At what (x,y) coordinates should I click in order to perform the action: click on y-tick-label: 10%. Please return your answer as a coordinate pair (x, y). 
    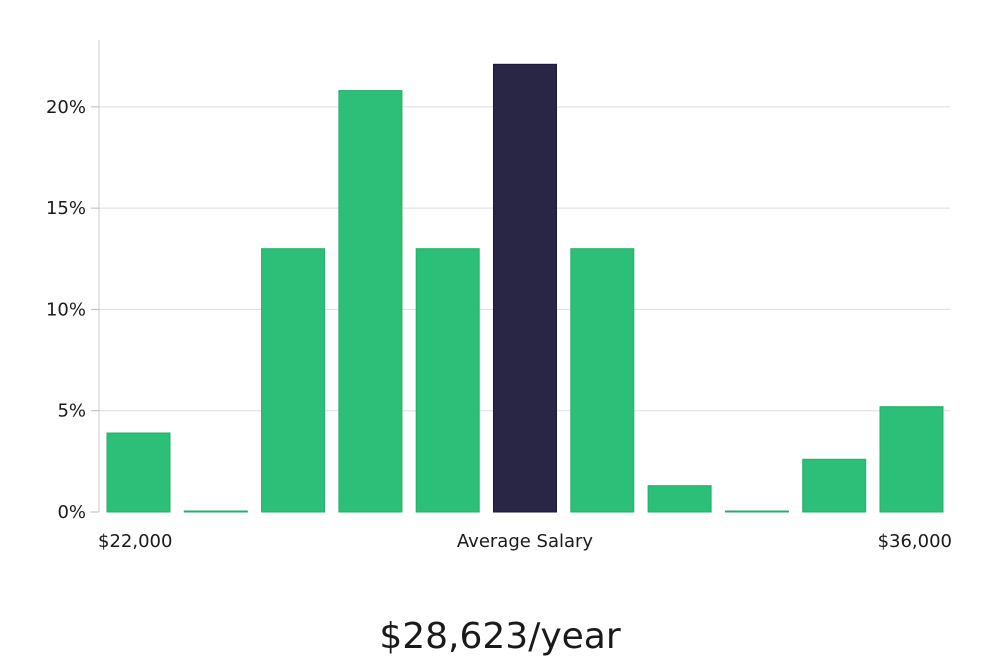
    Looking at the image, I should click on (66, 309).